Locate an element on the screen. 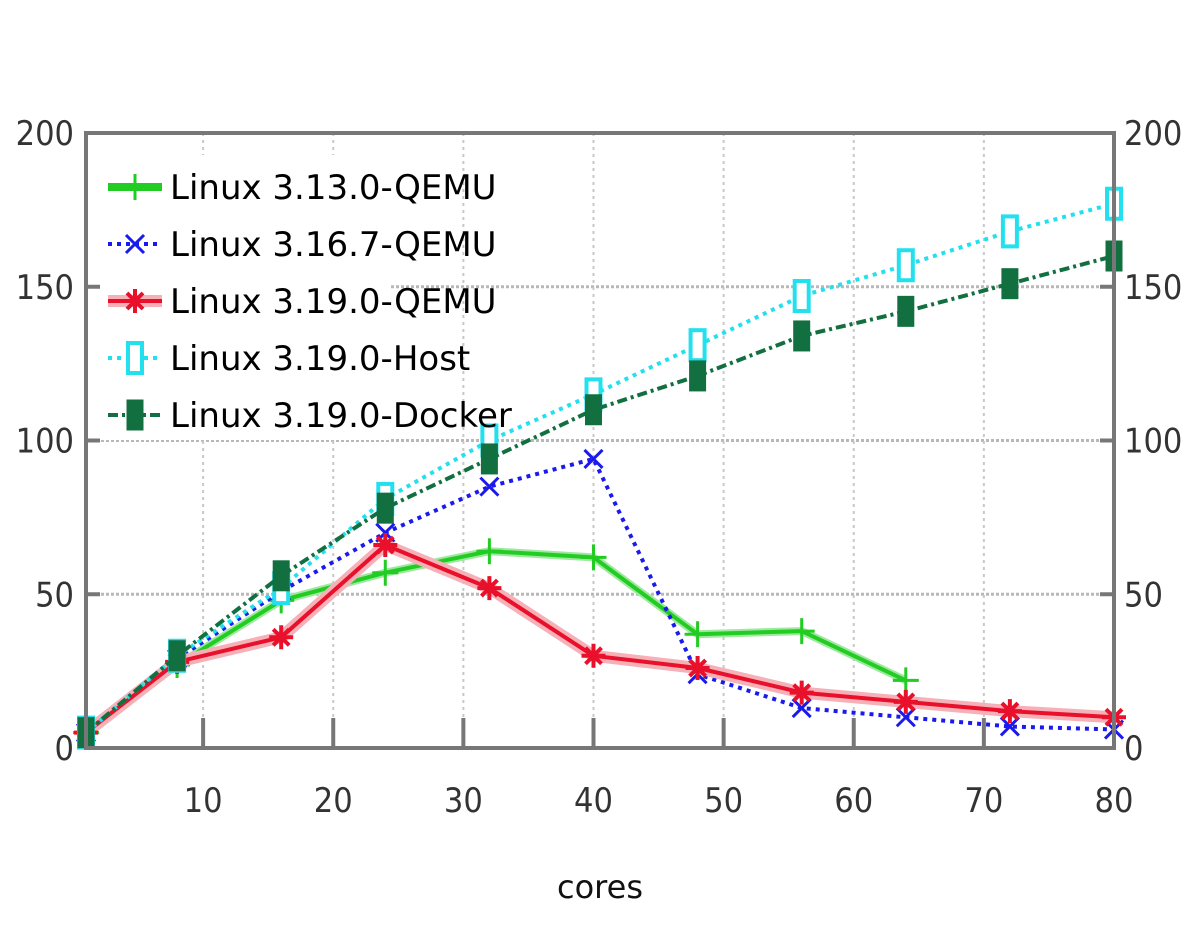 Image resolution: width=1202 pixels, height=940 pixels. legend-entry-1: Linux 3.13.0-QEMU is located at coordinates (302, 188).